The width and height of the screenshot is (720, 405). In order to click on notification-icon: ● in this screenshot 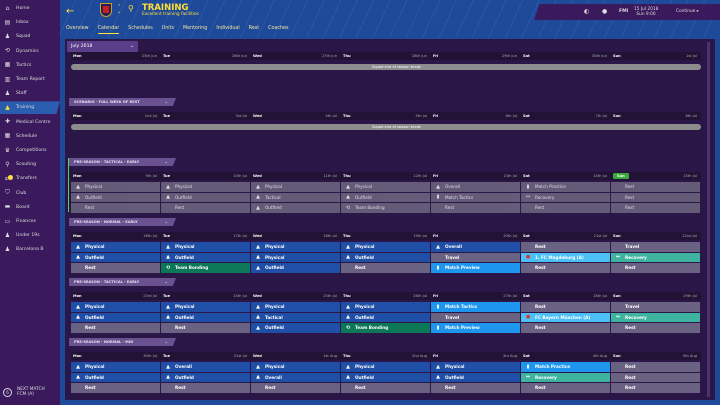, I will do `click(605, 11)`.